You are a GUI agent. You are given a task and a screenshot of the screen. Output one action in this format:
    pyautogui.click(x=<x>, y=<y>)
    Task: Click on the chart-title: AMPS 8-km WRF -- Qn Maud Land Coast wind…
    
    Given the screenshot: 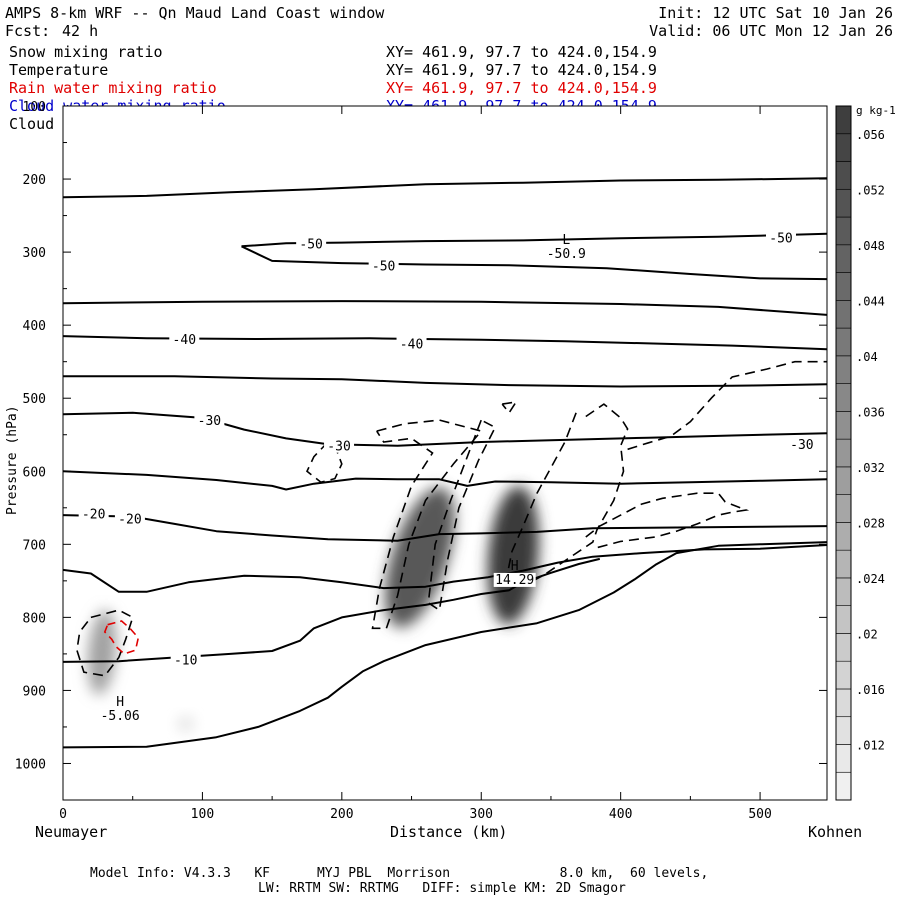 What is the action you would take?
    pyautogui.click(x=195, y=13)
    